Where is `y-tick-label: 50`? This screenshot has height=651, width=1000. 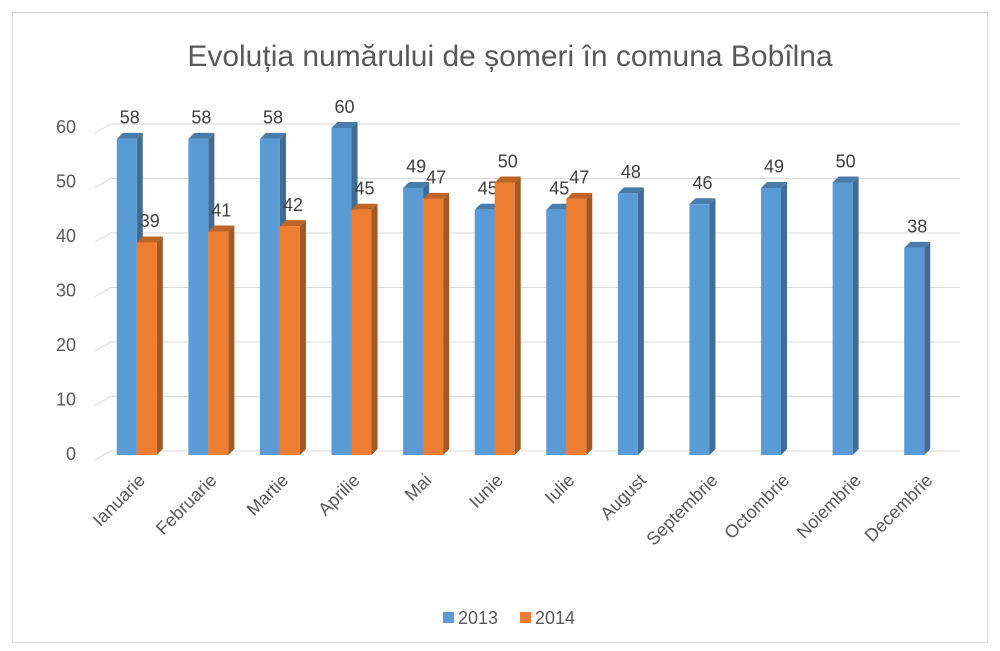 y-tick-label: 50 is located at coordinates (66, 181).